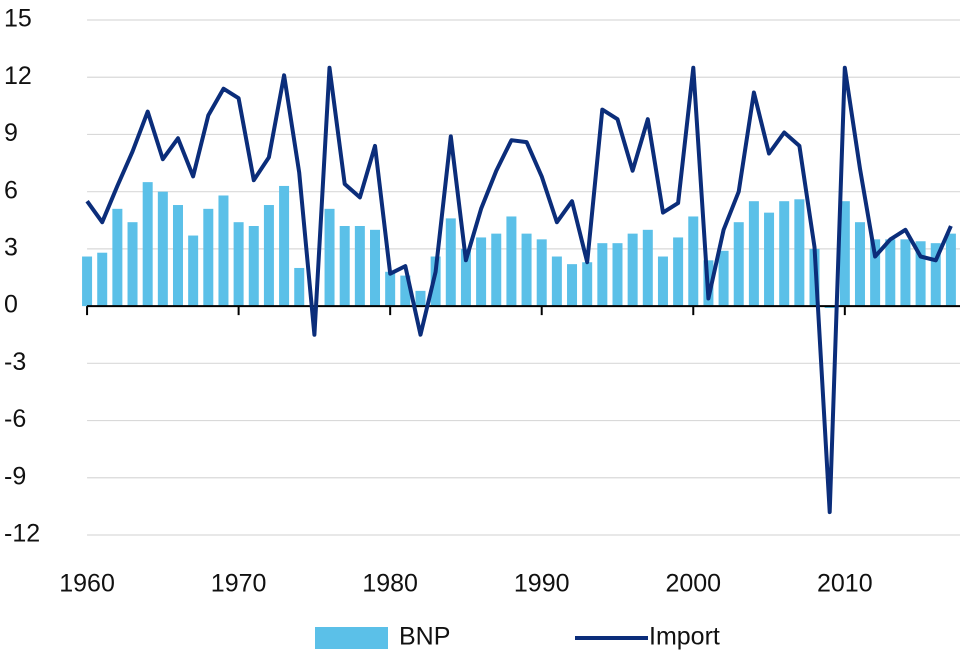 This screenshot has width=960, height=661. What do you see at coordinates (11, 305) in the screenshot?
I see `y-tick-label: 0` at bounding box center [11, 305].